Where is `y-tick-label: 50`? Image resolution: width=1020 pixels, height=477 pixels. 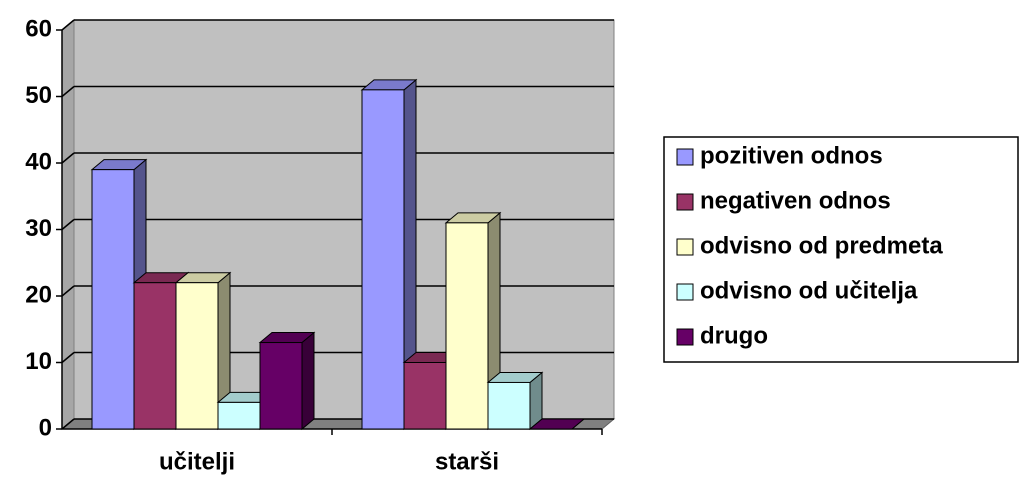
y-tick-label: 50 is located at coordinates (38, 95).